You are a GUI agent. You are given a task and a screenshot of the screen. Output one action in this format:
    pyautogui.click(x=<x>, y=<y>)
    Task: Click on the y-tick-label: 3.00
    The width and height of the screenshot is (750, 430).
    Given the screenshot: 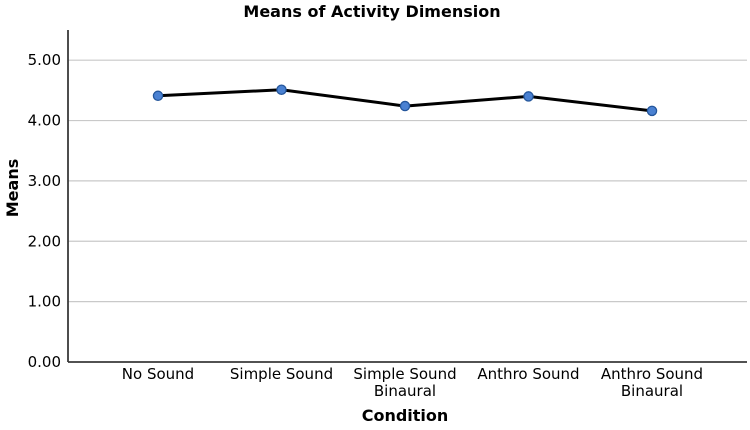 What is the action you would take?
    pyautogui.click(x=44, y=181)
    